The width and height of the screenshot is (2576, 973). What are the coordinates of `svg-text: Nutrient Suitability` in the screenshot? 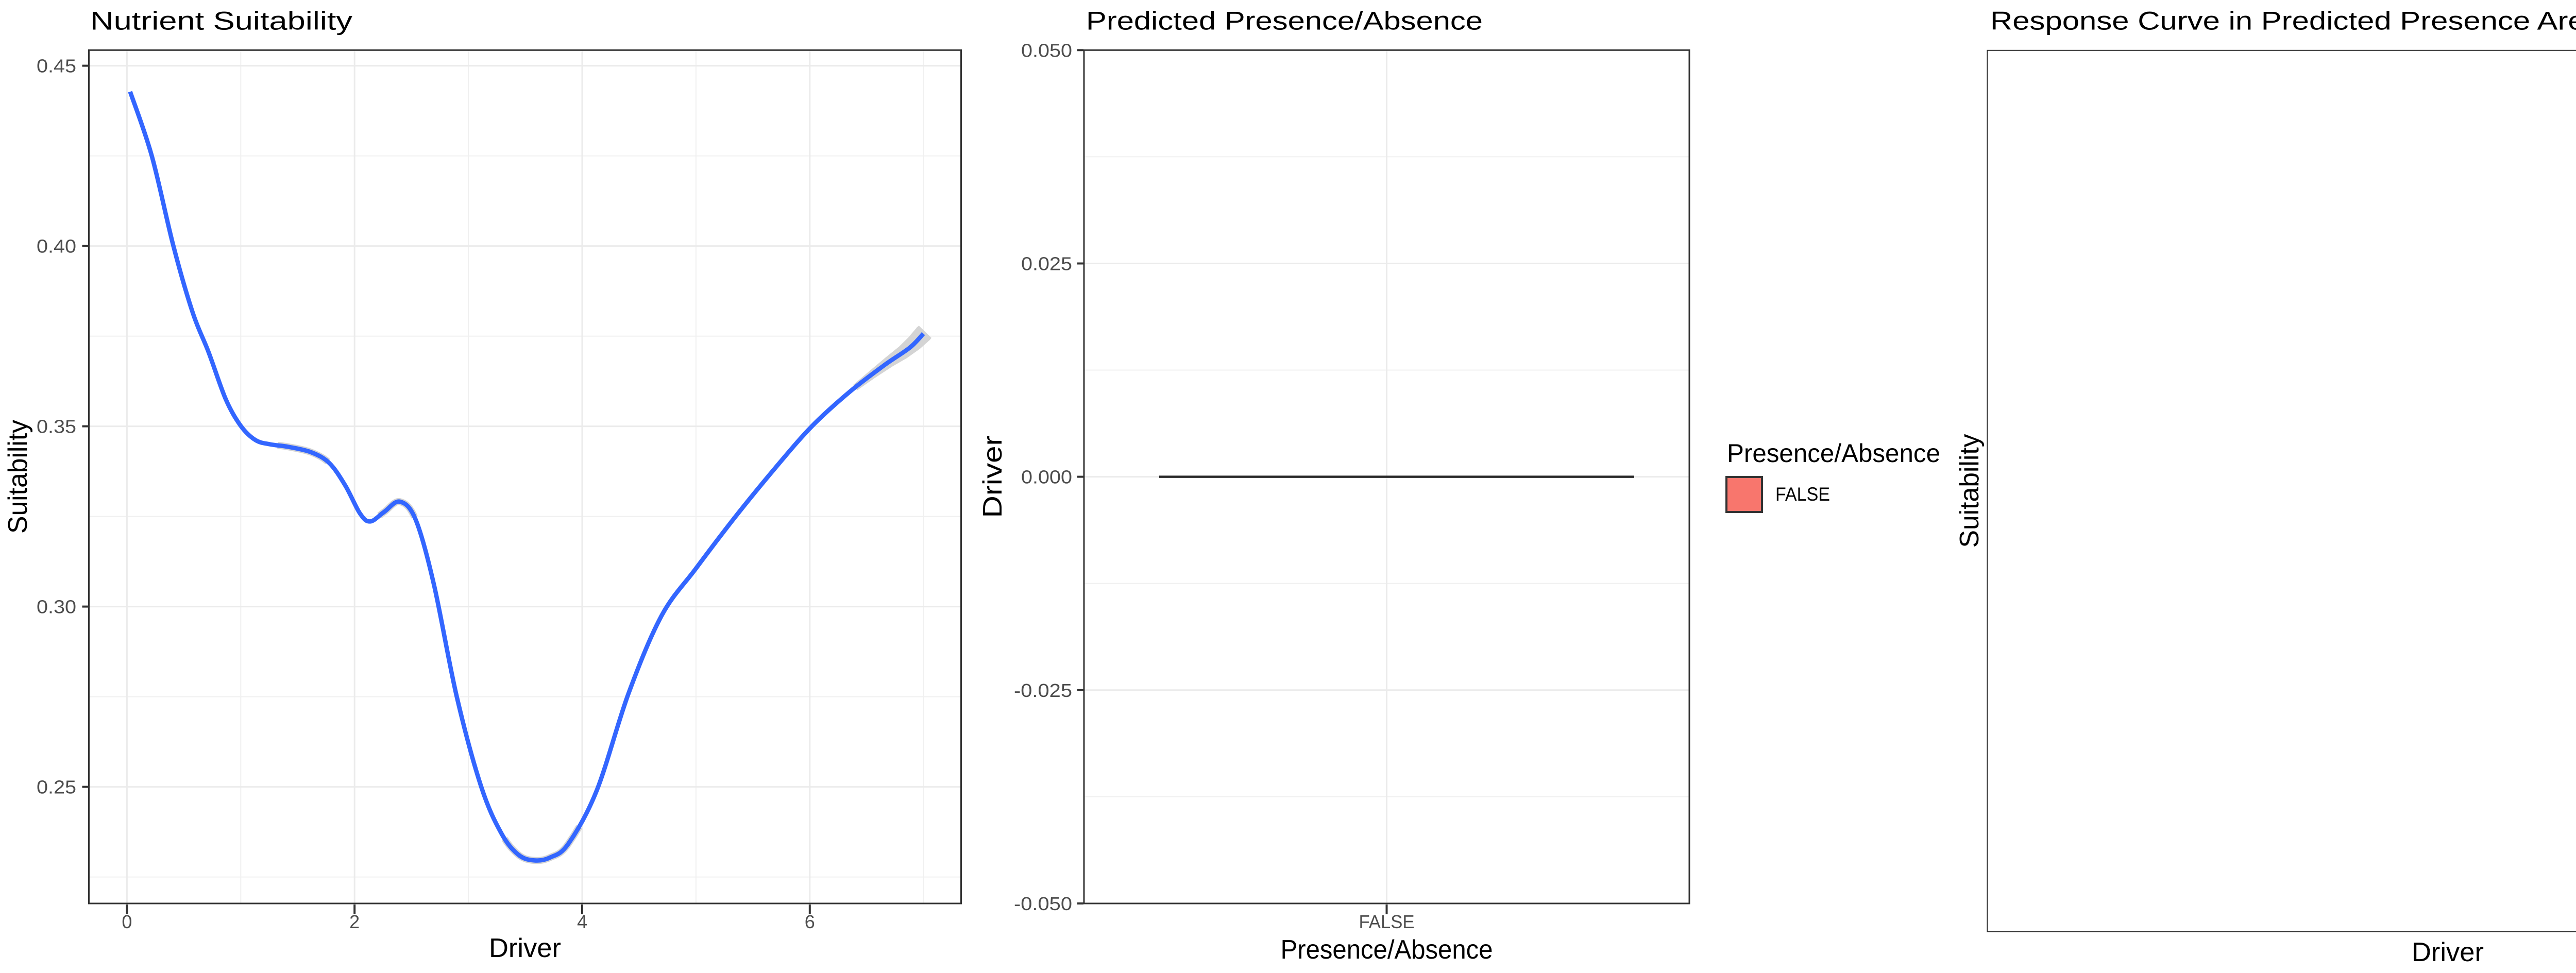 It's located at (221, 21).